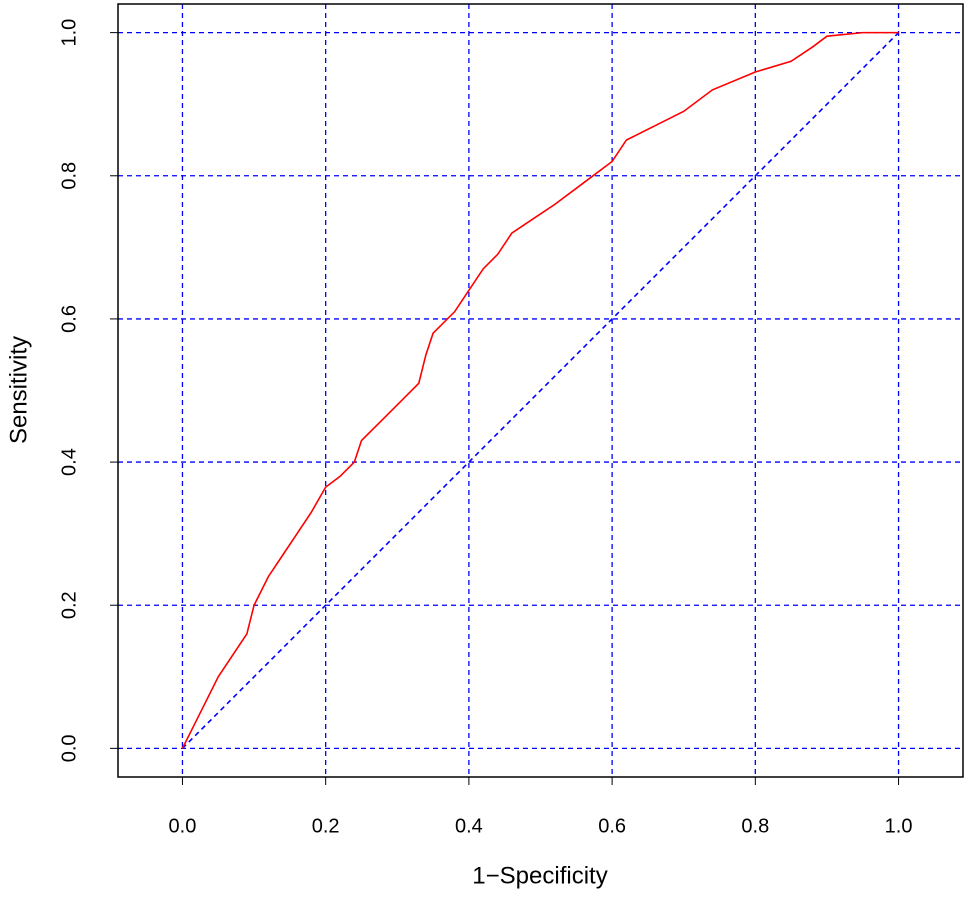 The width and height of the screenshot is (968, 897). I want to click on y-tick-label: 0.0, so click(69, 748).